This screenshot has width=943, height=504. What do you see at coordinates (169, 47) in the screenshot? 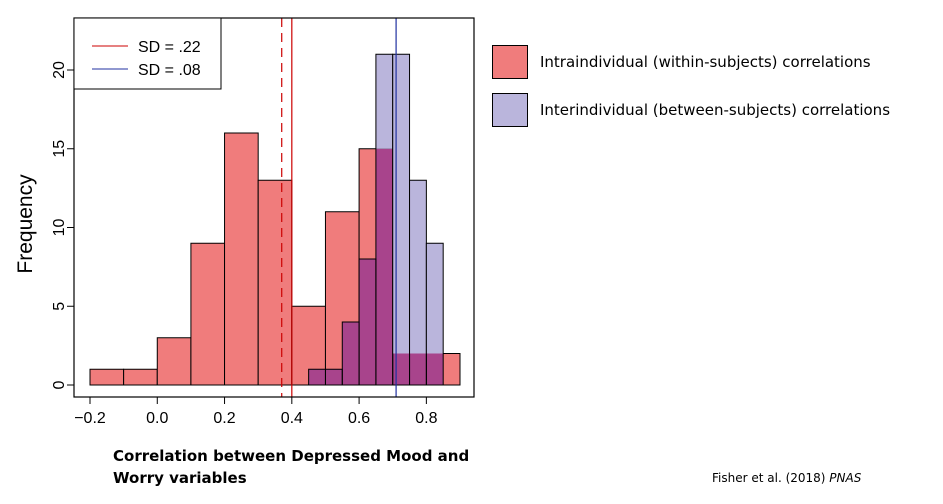
I see `inner-legend-label-red: SD = .22` at bounding box center [169, 47].